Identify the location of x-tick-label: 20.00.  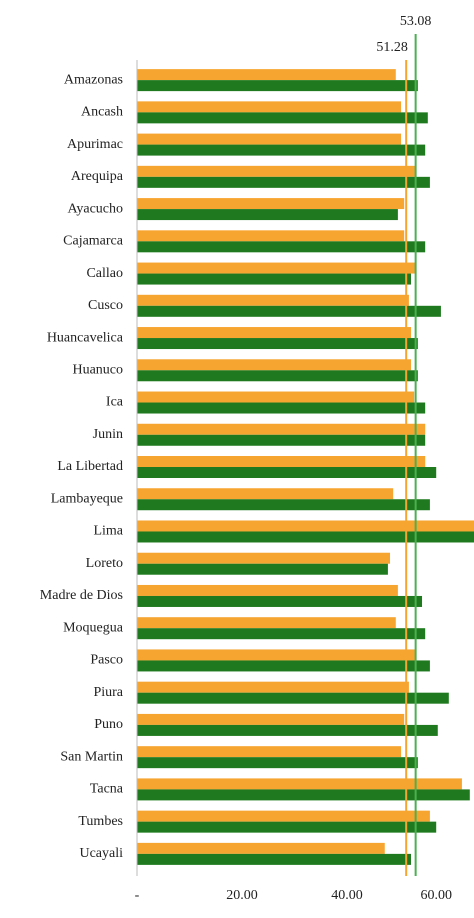
(242, 895).